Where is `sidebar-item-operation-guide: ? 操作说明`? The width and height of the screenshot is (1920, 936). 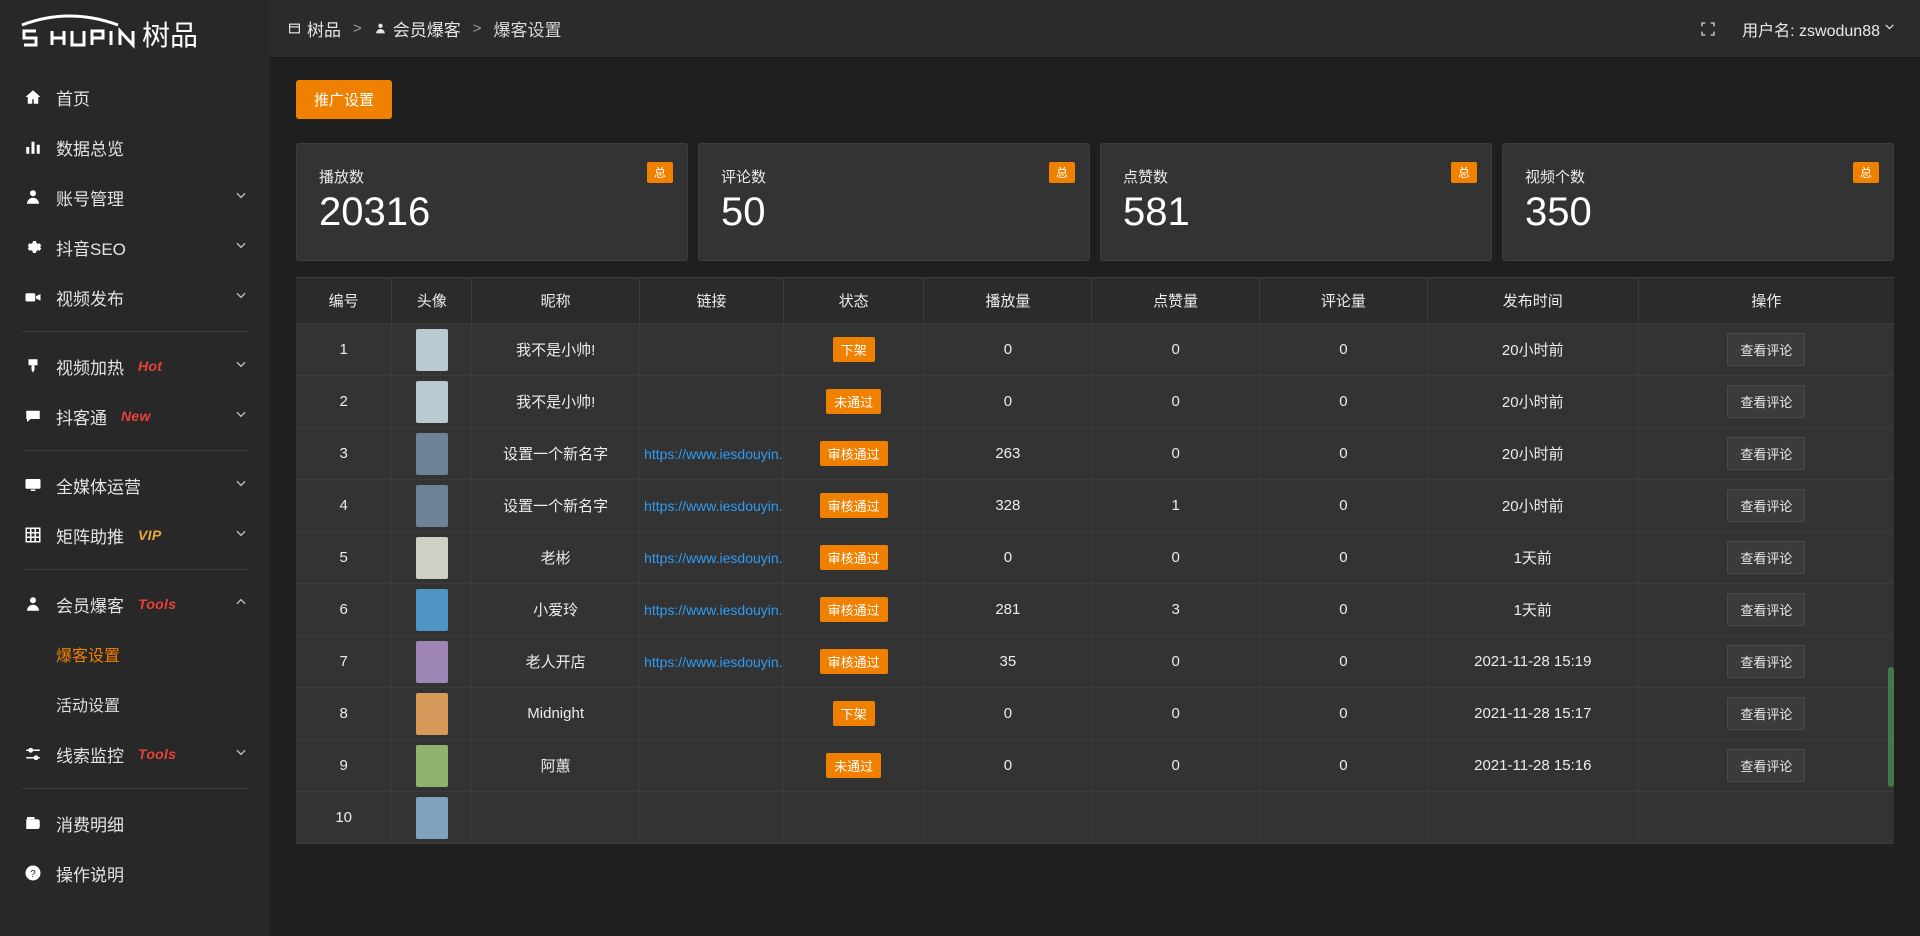 sidebar-item-operation-guide: ? 操作说明 is located at coordinates (135, 873).